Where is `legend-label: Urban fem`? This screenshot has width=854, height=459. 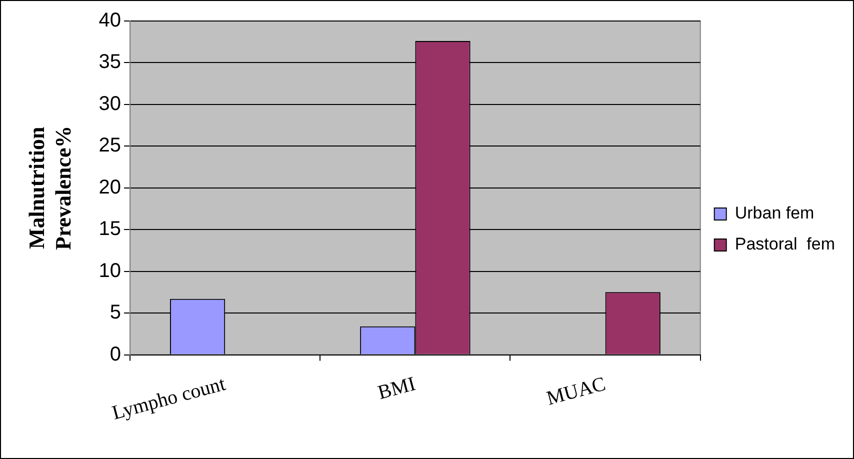
legend-label: Urban fem is located at coordinates (774, 213).